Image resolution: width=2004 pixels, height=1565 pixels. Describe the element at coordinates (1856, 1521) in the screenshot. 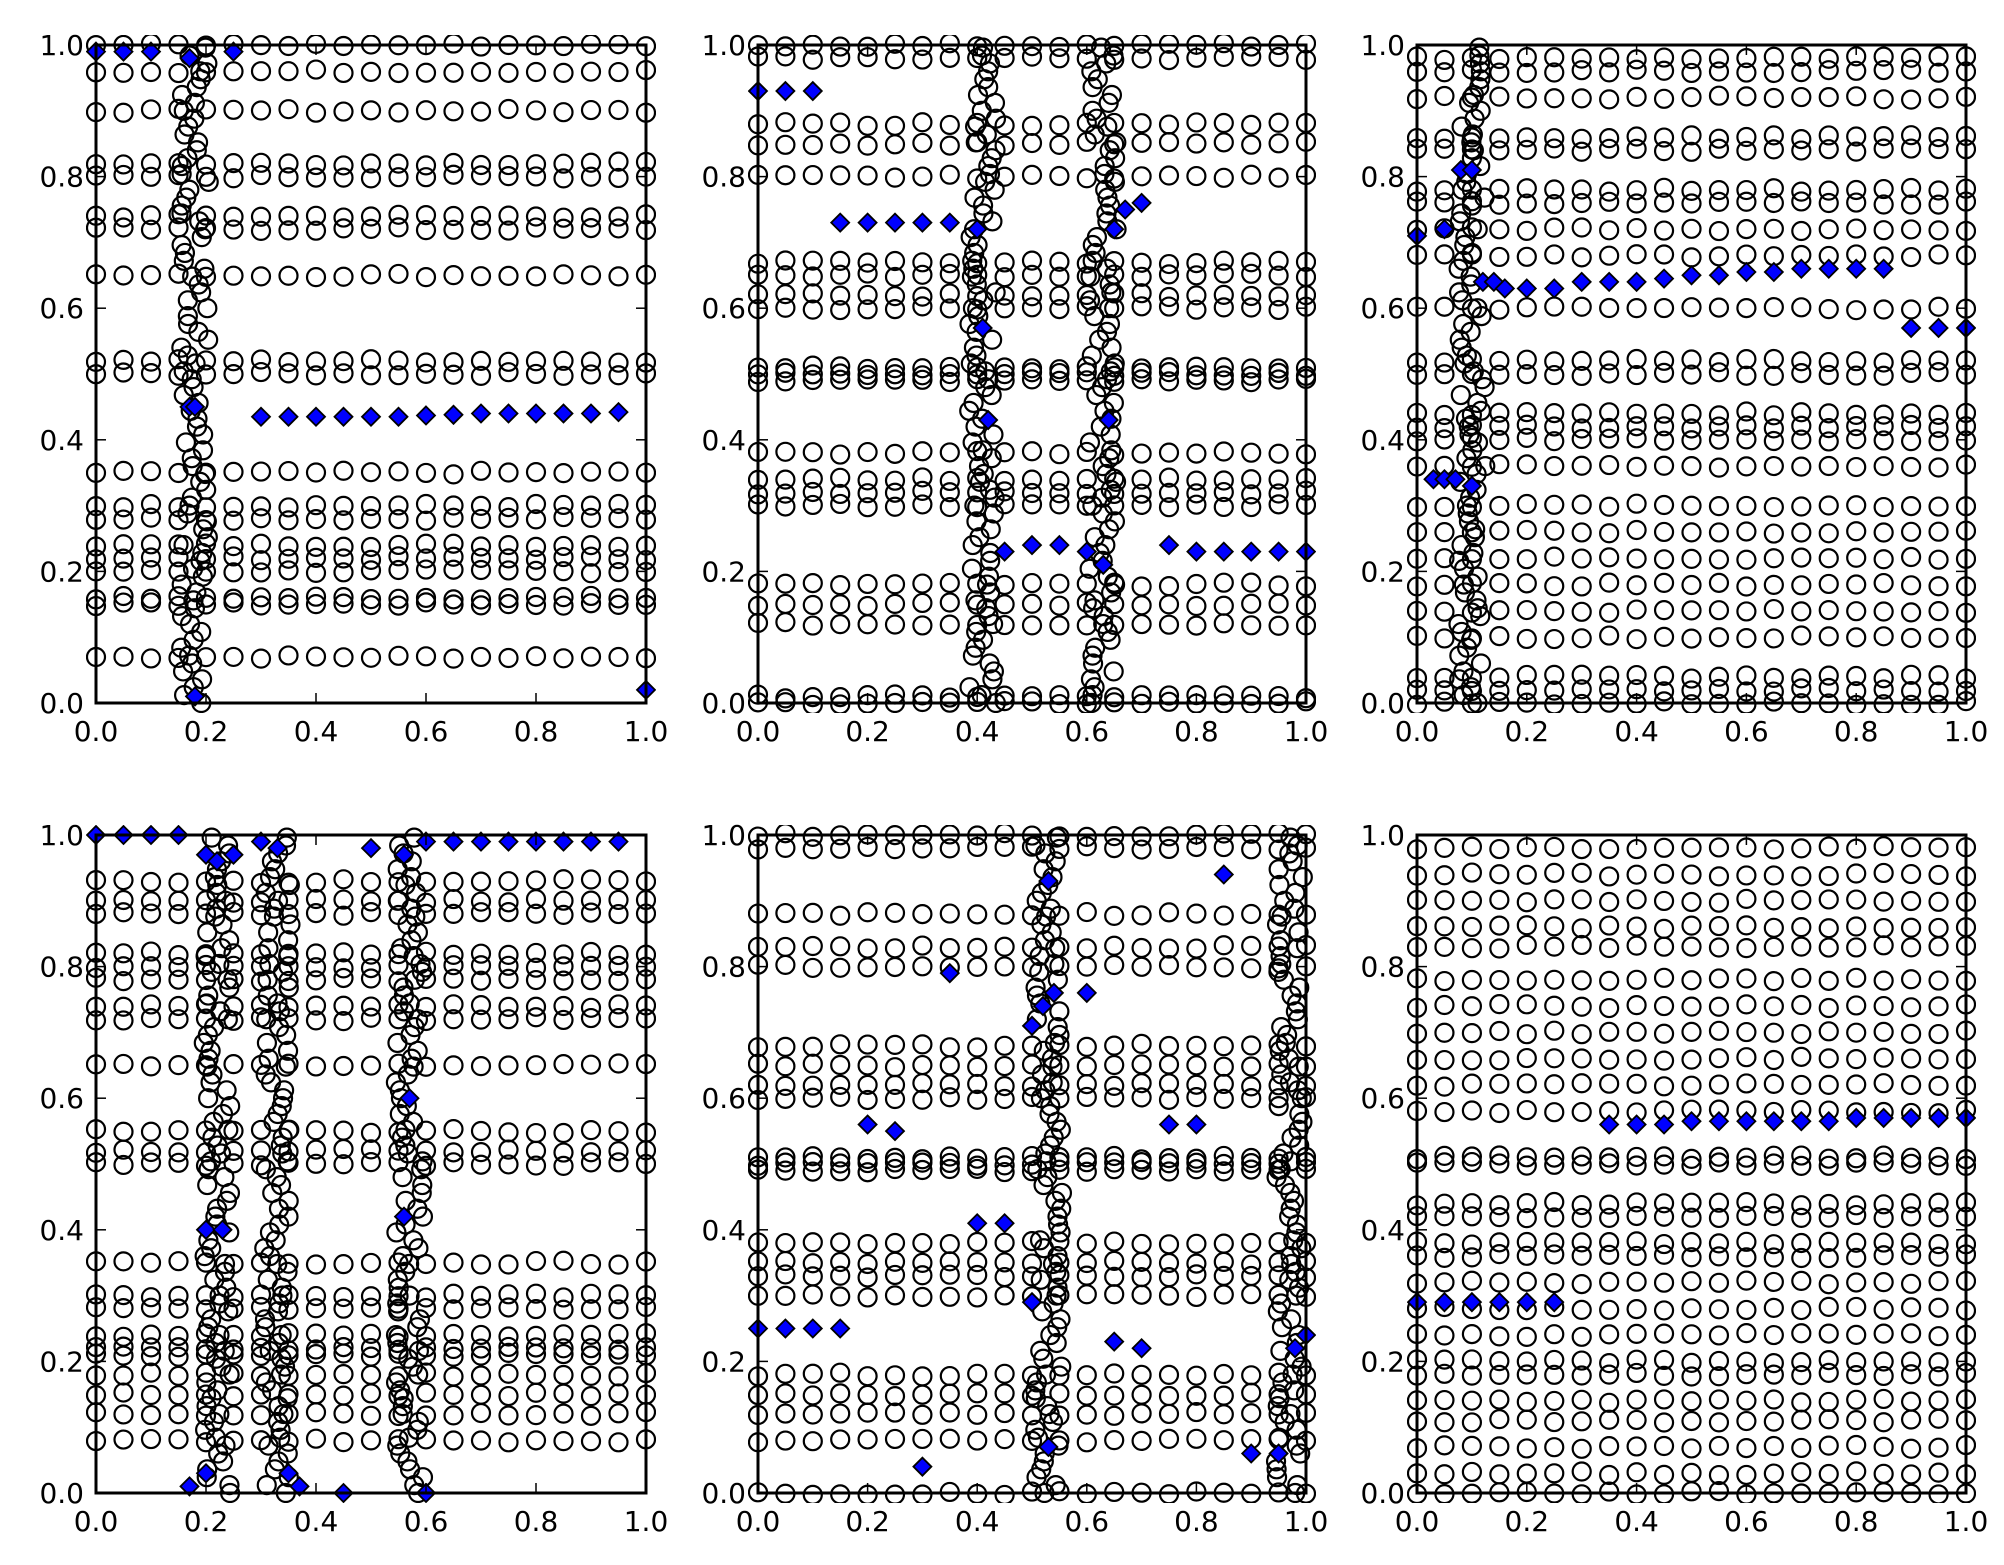

I see `x-tick-label: 0.8` at that location.